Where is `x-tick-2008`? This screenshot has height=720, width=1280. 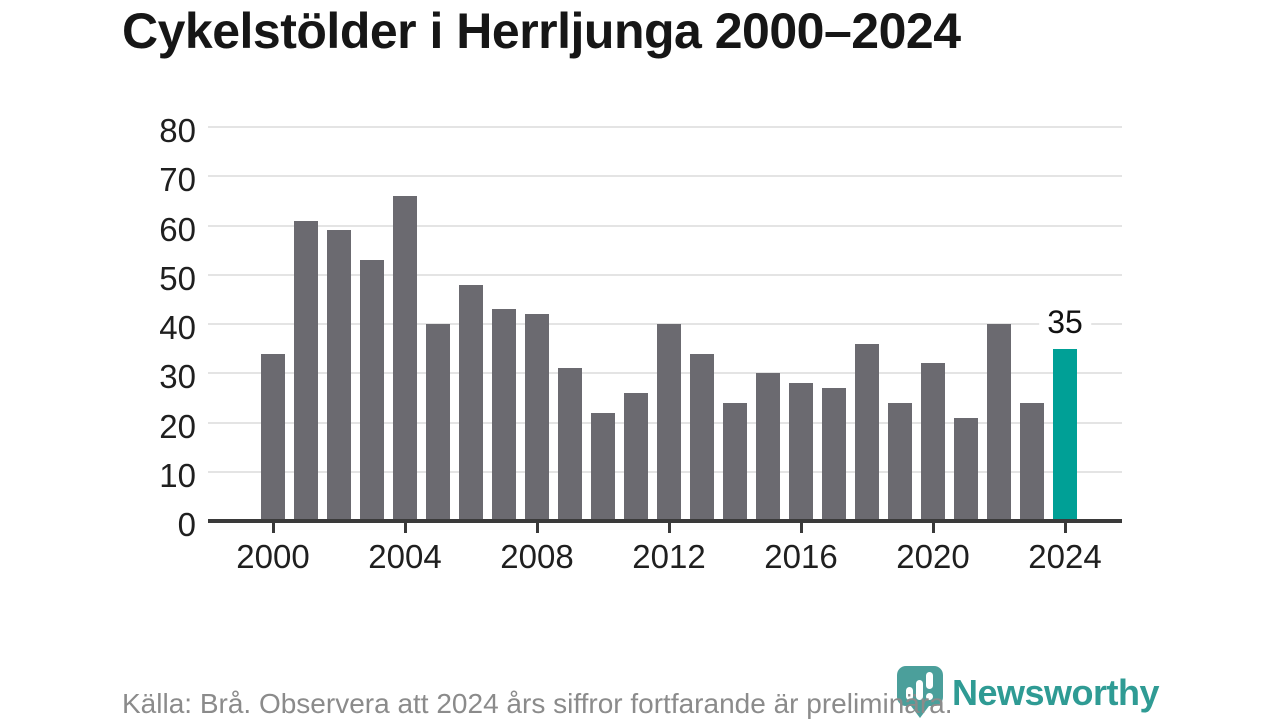 x-tick-2008 is located at coordinates (537, 528).